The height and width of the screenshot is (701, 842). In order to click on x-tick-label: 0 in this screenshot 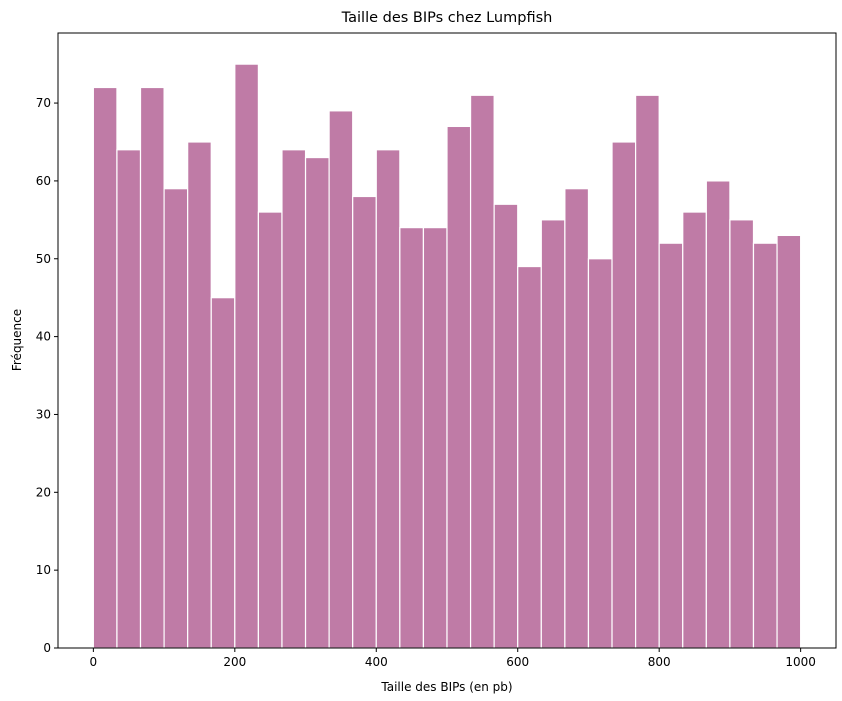, I will do `click(94, 662)`.